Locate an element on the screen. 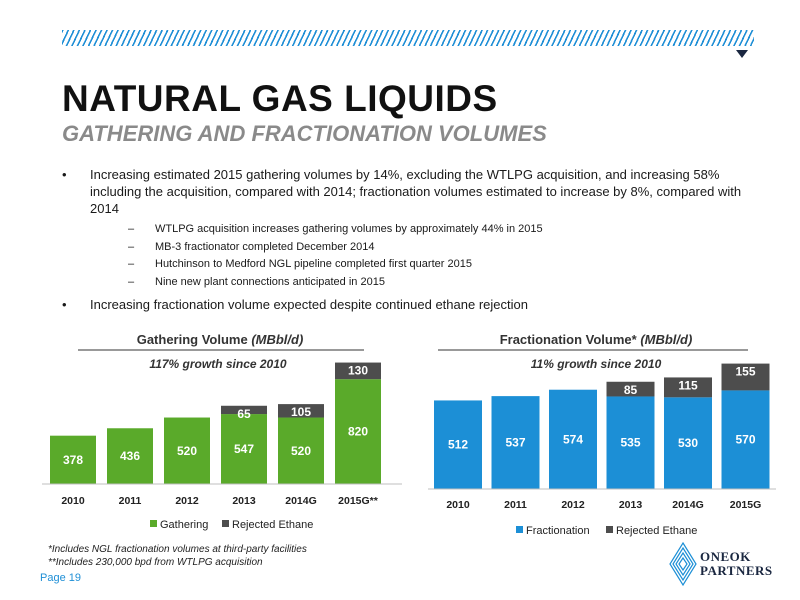  data-label: 436 is located at coordinates (130, 456).